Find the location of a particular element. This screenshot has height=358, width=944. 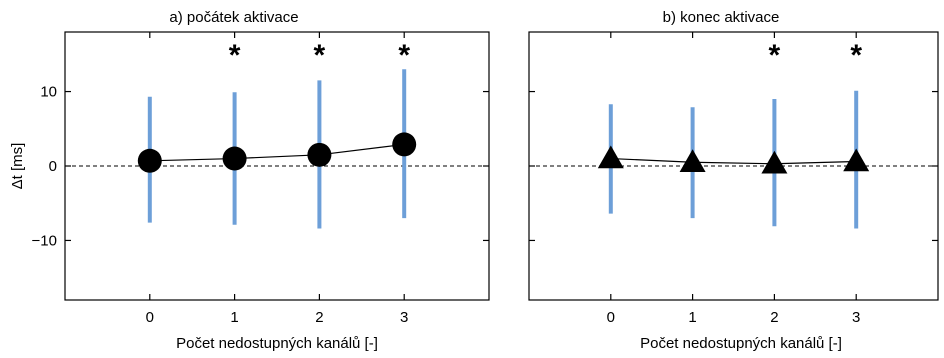

panel-b-xtick-label: 2 is located at coordinates (774, 317).